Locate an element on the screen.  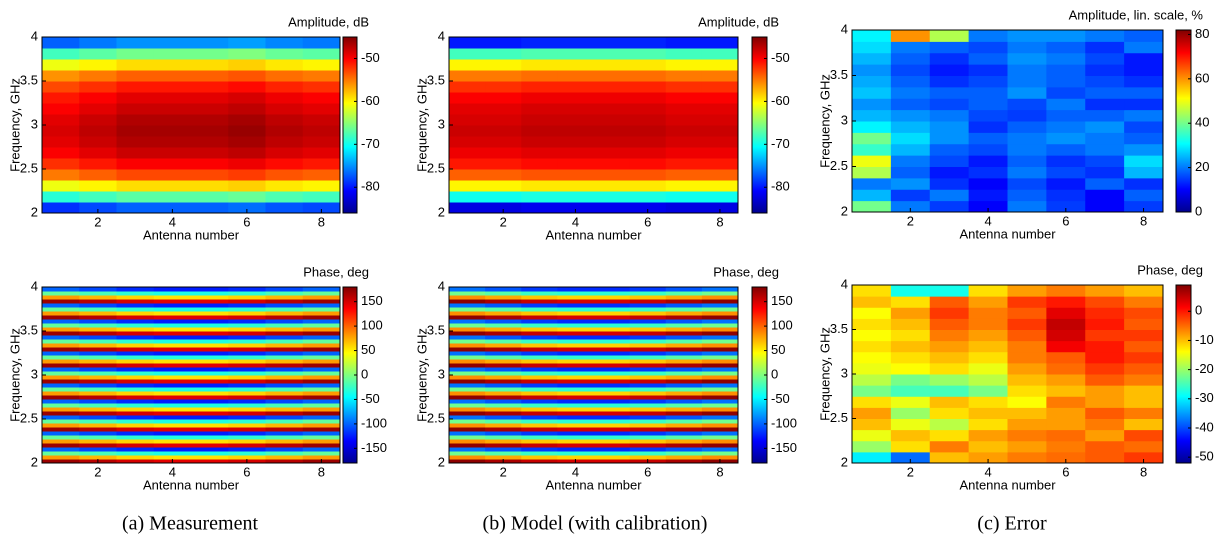
y-tick-label: 4 is located at coordinates (34, 35).